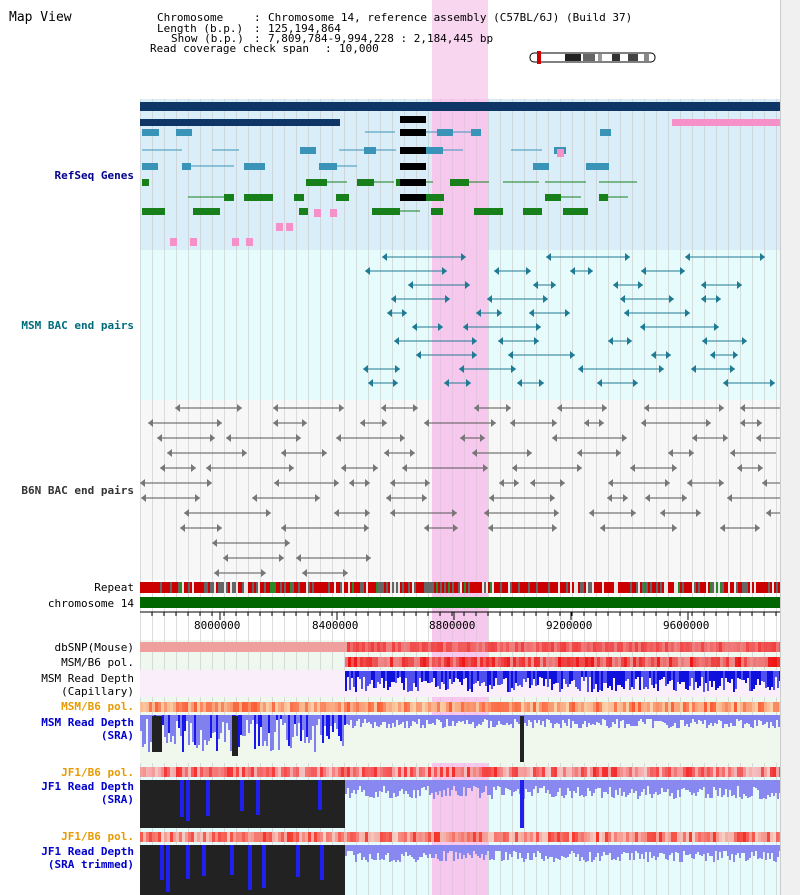  What do you see at coordinates (94, 175) in the screenshot?
I see `track-label-refseq: RefSeq Genes` at bounding box center [94, 175].